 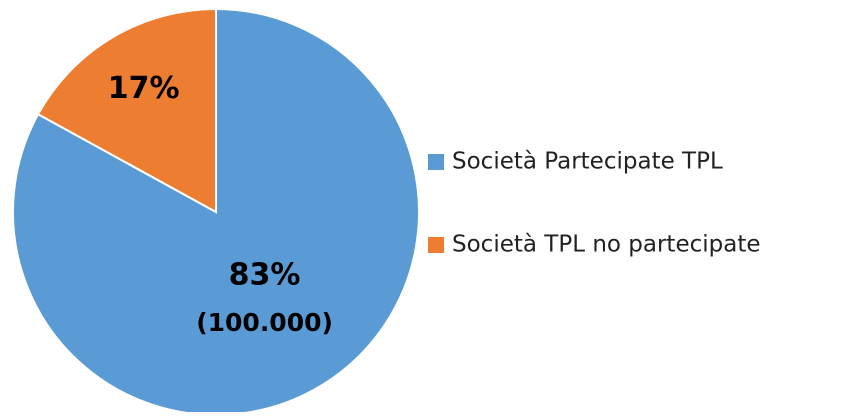 I want to click on slice-annotation: (100.000), so click(x=264, y=322).